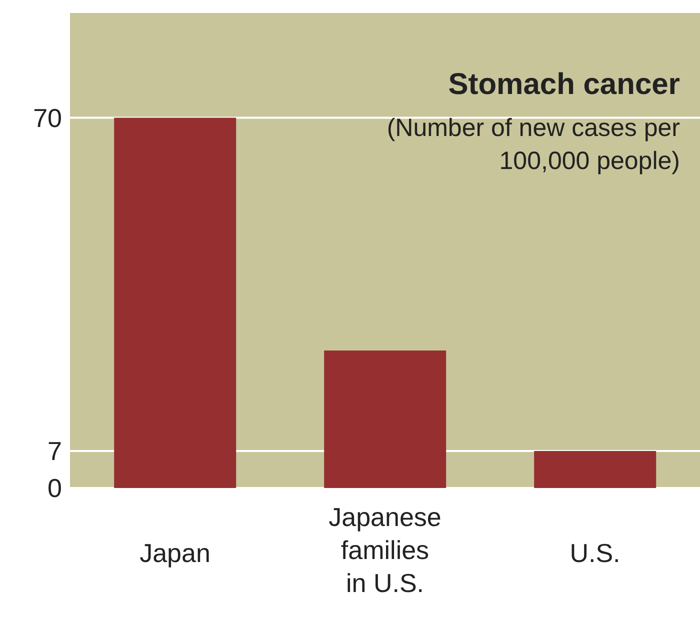 This screenshot has height=630, width=700. What do you see at coordinates (533, 144) in the screenshot?
I see `text: (Number of new cases per 100,000 people)` at bounding box center [533, 144].